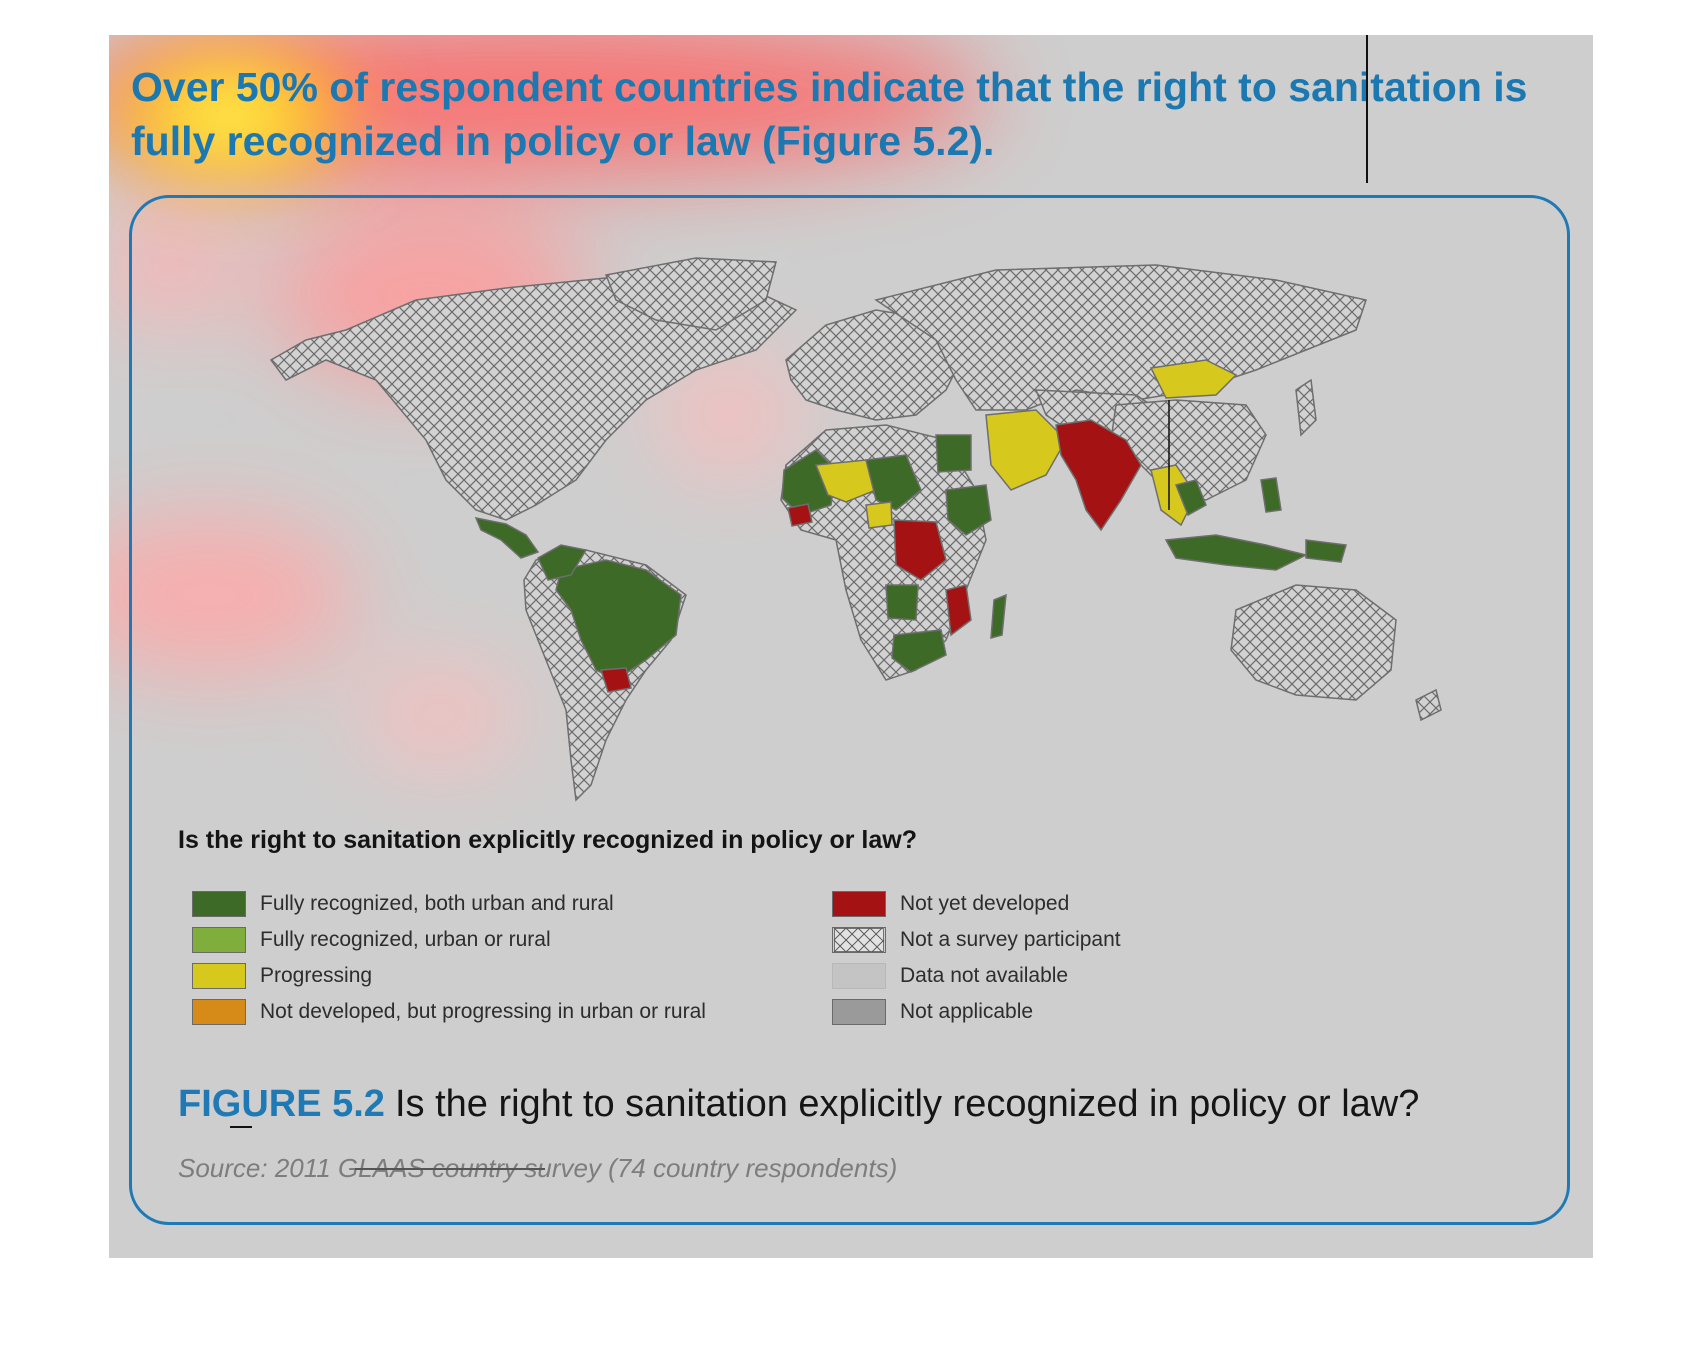 The height and width of the screenshot is (1346, 1694). Describe the element at coordinates (967, 1011) in the screenshot. I see `legend-label: Not applicable` at that location.